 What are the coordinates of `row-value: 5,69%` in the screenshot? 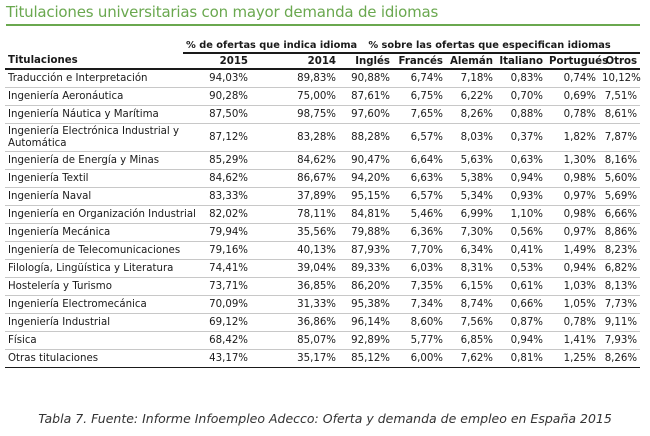 It's located at (620, 196).